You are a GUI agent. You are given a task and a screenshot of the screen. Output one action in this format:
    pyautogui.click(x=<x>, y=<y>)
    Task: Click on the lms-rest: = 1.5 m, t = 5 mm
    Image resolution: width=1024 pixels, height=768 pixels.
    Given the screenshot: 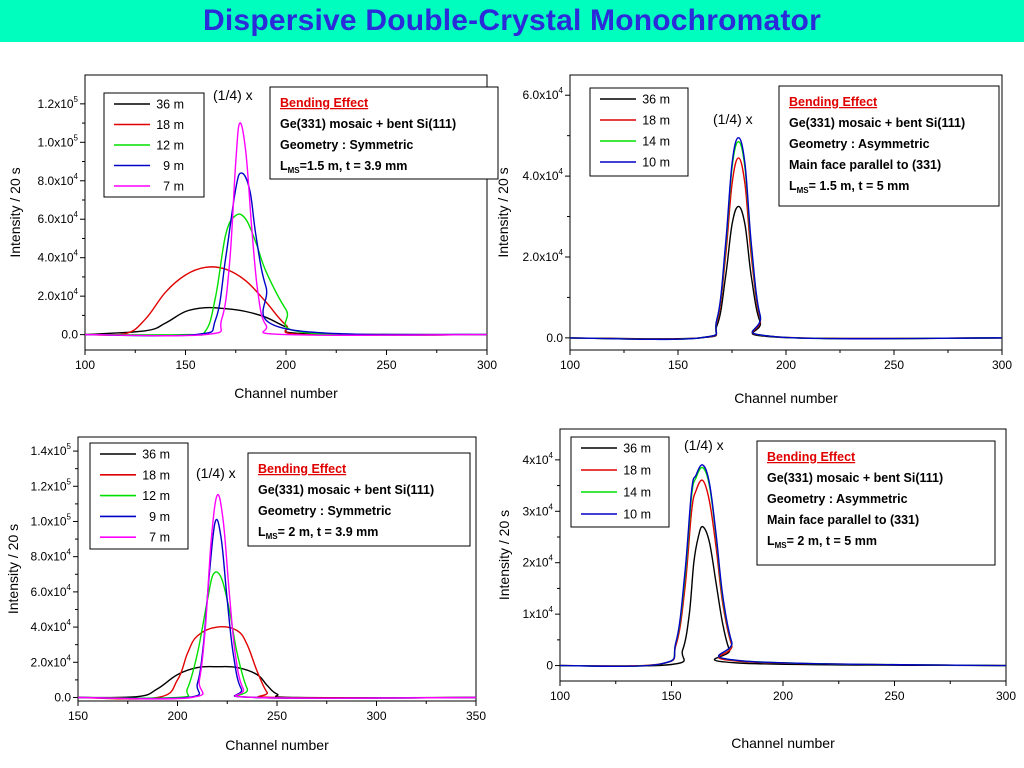 What is the action you would take?
    pyautogui.click(x=859, y=186)
    